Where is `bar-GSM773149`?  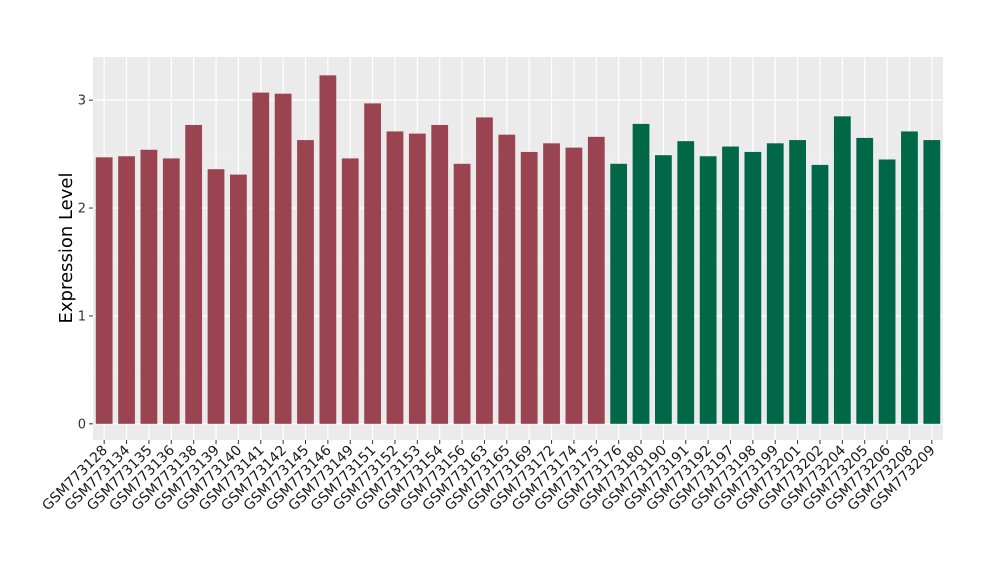 bar-GSM773149 is located at coordinates (350, 291).